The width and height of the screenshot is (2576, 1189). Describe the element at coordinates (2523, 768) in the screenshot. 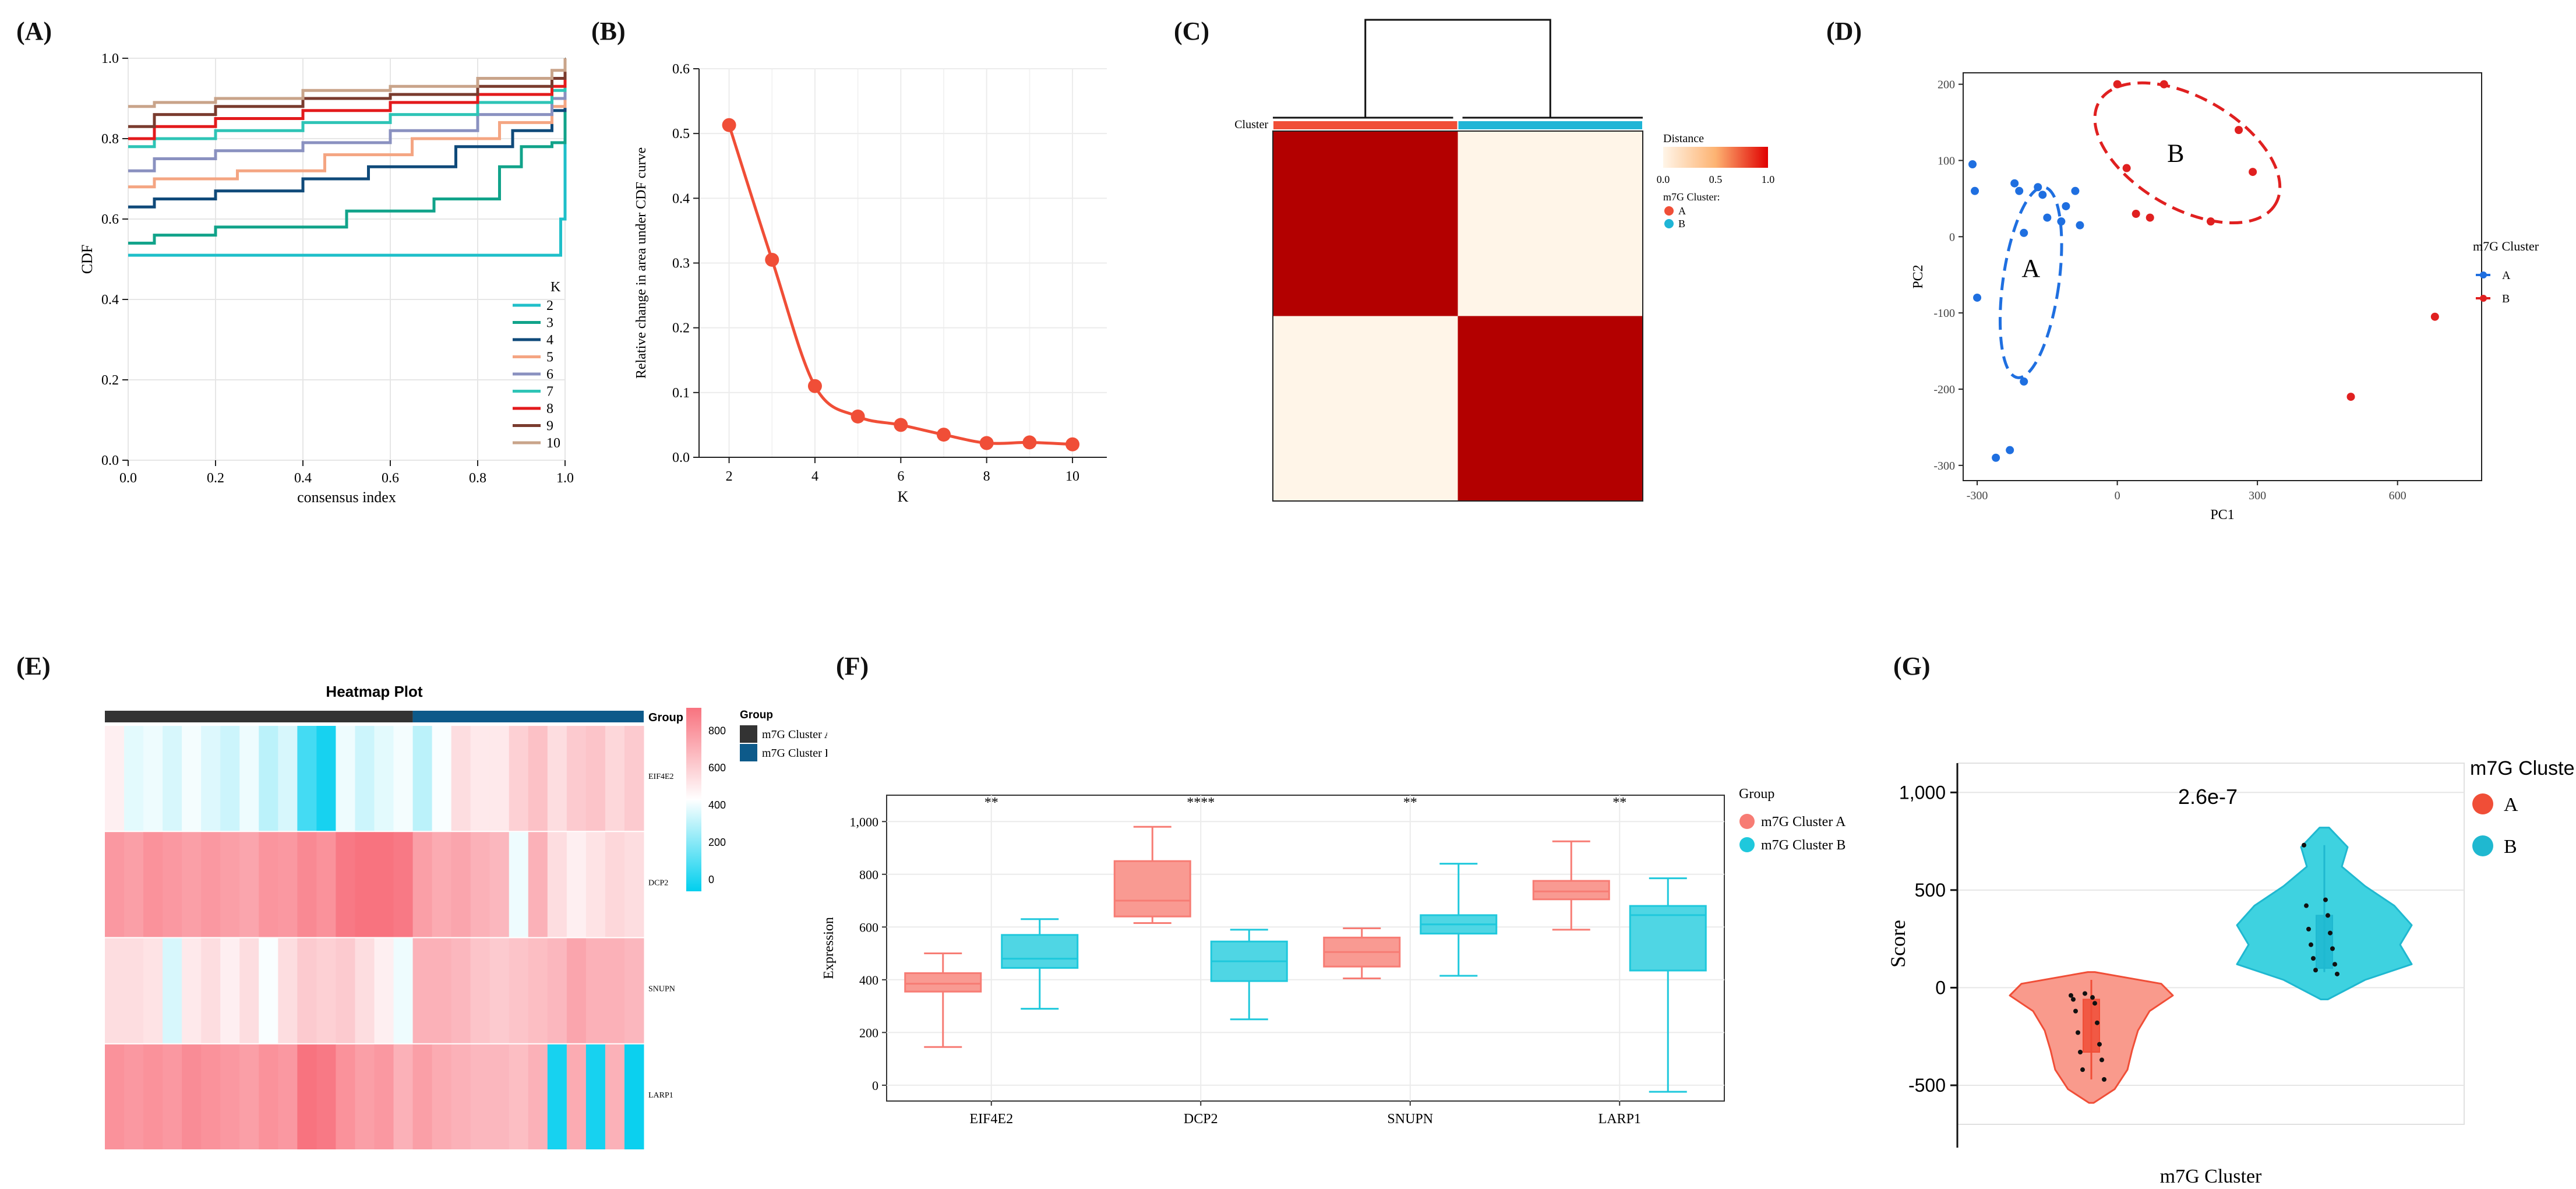

I see `legend-title: m7G Cluster` at that location.